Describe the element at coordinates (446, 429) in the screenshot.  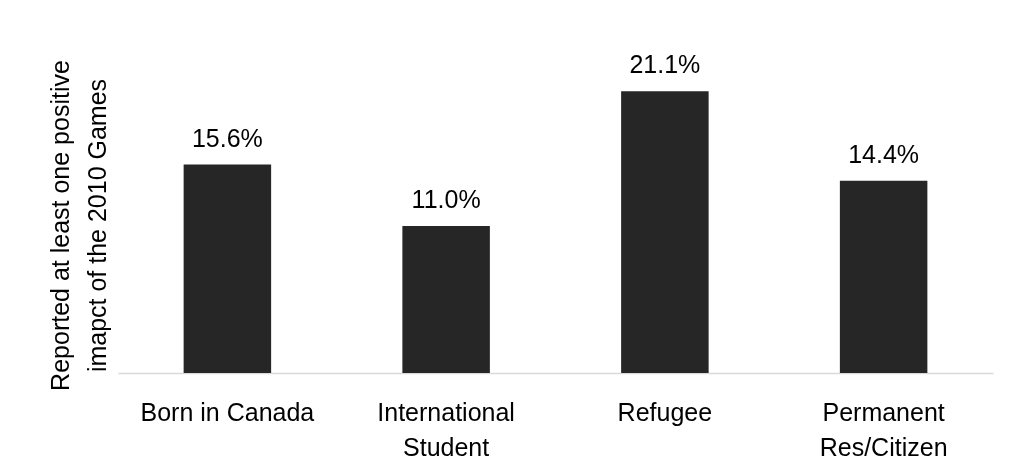
I see `x-tick-label: International Student` at that location.